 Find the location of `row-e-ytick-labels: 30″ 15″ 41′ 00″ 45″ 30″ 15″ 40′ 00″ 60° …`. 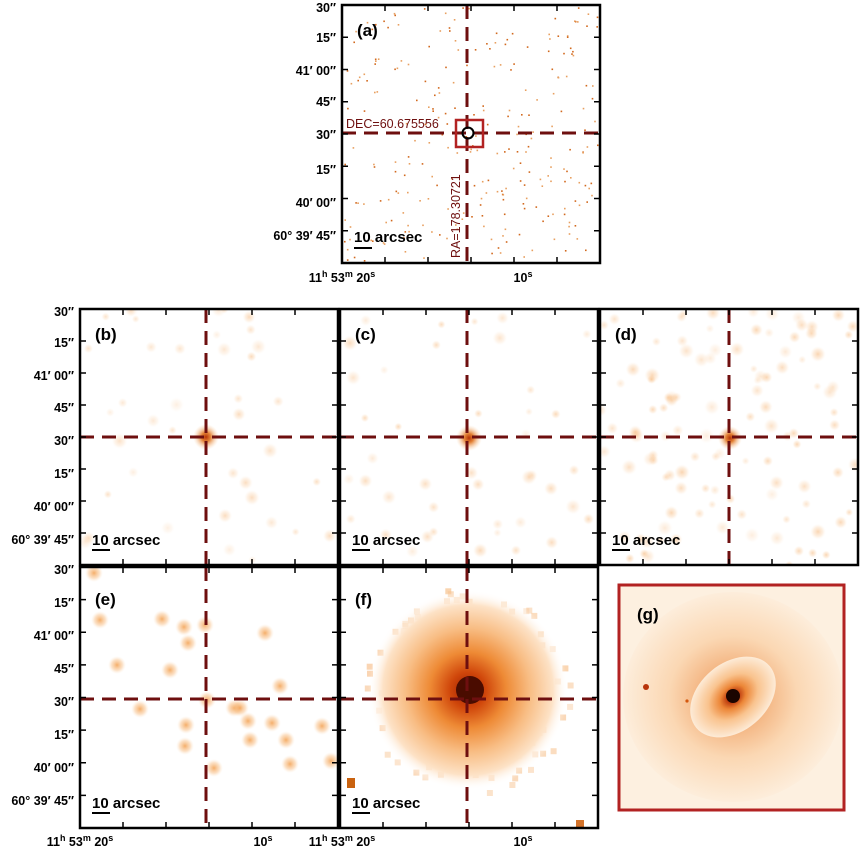

row-e-ytick-labels: 30″ 15″ 41′ 00″ 45″ 30″ 15″ 40′ 00″ 60° … is located at coordinates (42, 685).